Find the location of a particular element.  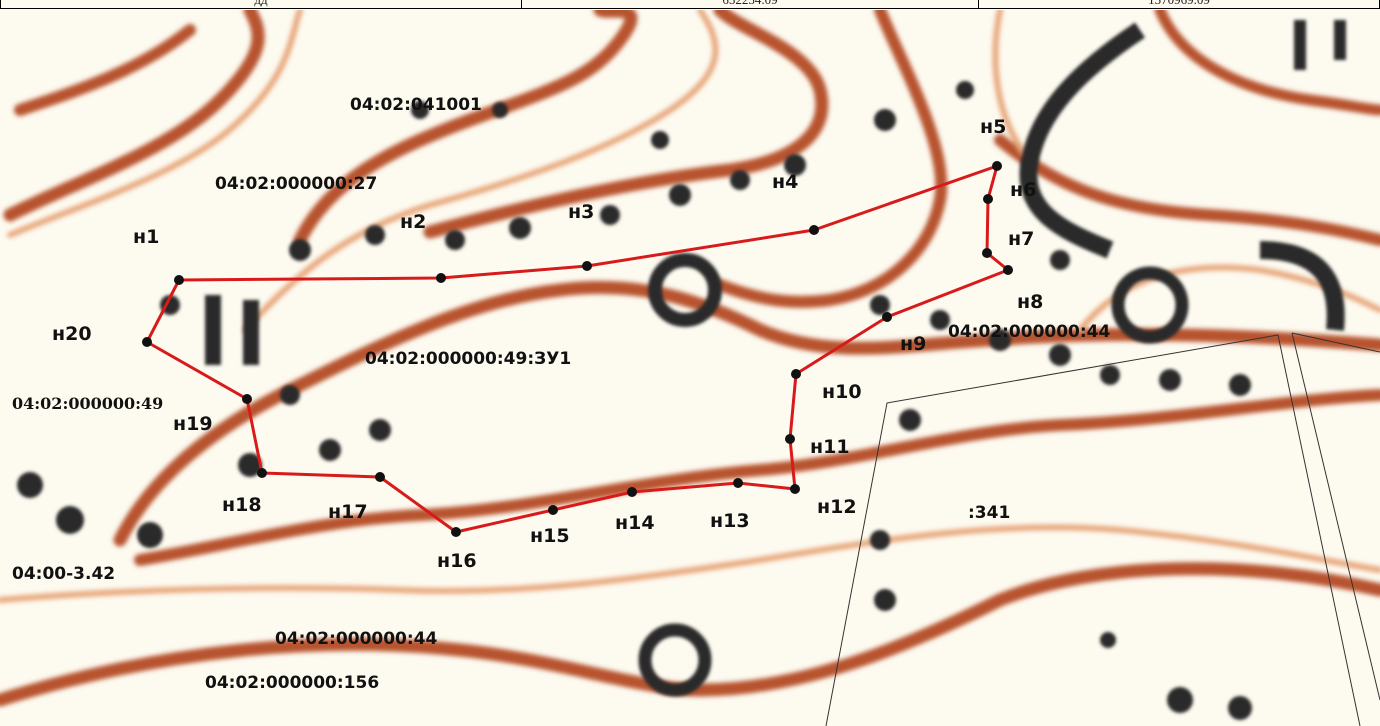

label-road: 04:00-3.42 is located at coordinates (63, 574).